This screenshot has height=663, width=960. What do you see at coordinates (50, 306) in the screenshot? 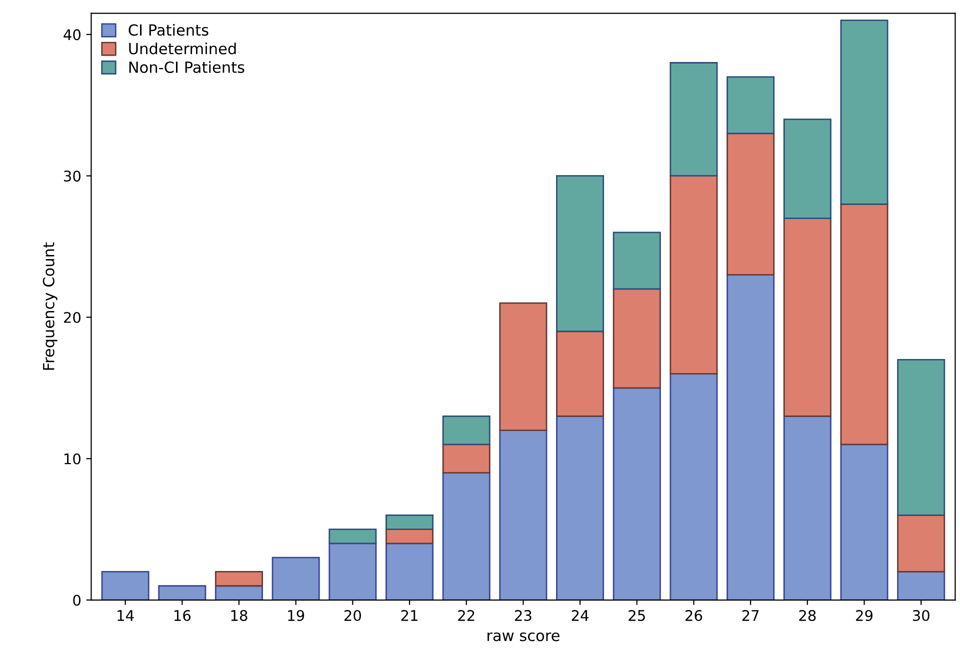
I see `y-axis-title: Frequency Count` at bounding box center [50, 306].